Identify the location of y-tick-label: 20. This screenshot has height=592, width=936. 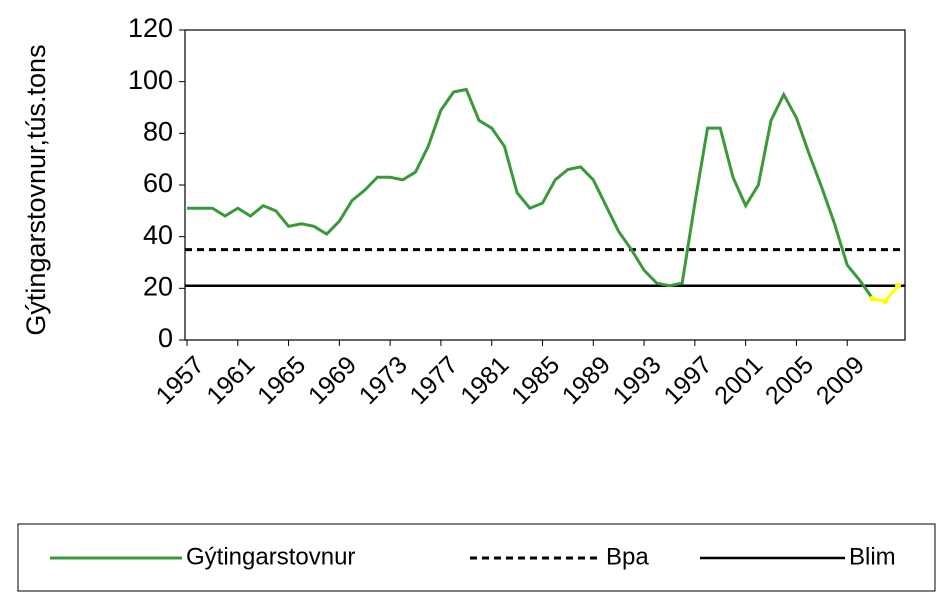
(158, 286).